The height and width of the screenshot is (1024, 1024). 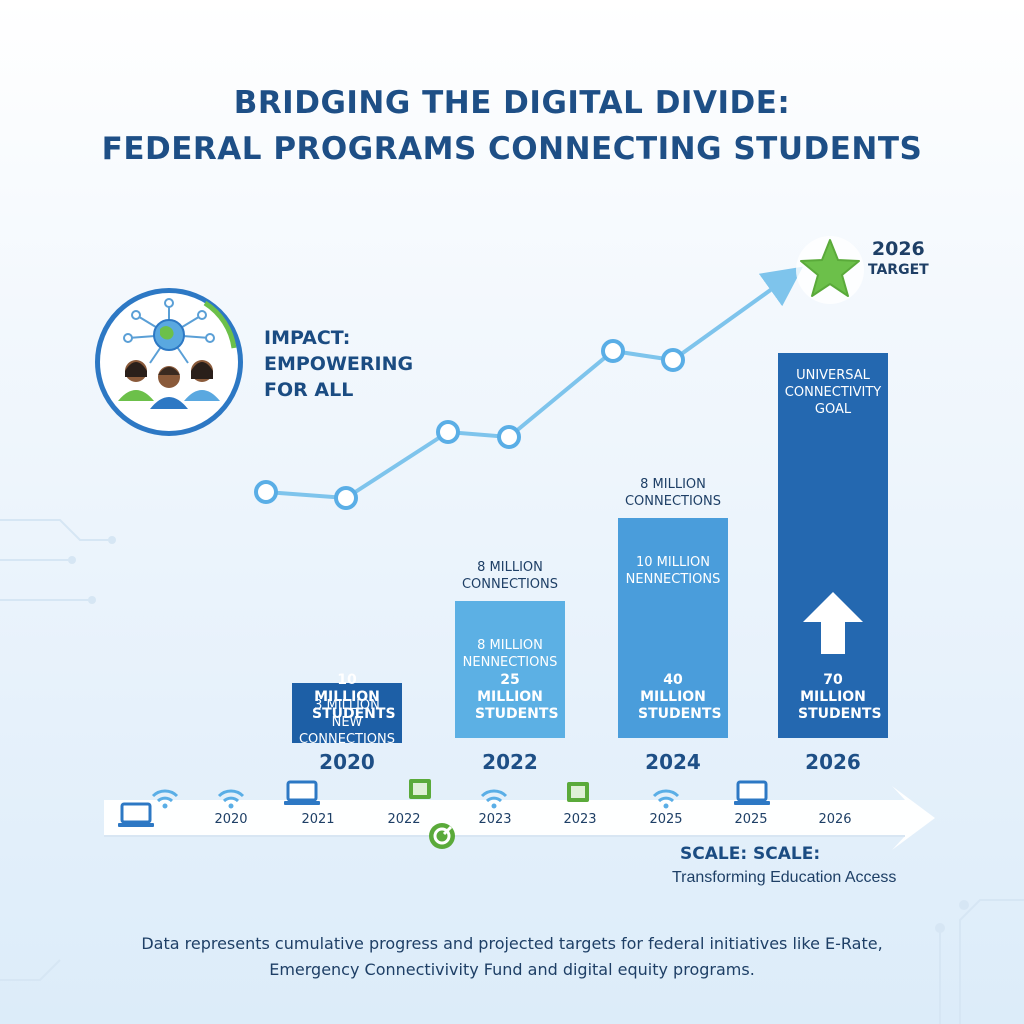 I want to click on target-label: 2026 TARGET, so click(x=898, y=258).